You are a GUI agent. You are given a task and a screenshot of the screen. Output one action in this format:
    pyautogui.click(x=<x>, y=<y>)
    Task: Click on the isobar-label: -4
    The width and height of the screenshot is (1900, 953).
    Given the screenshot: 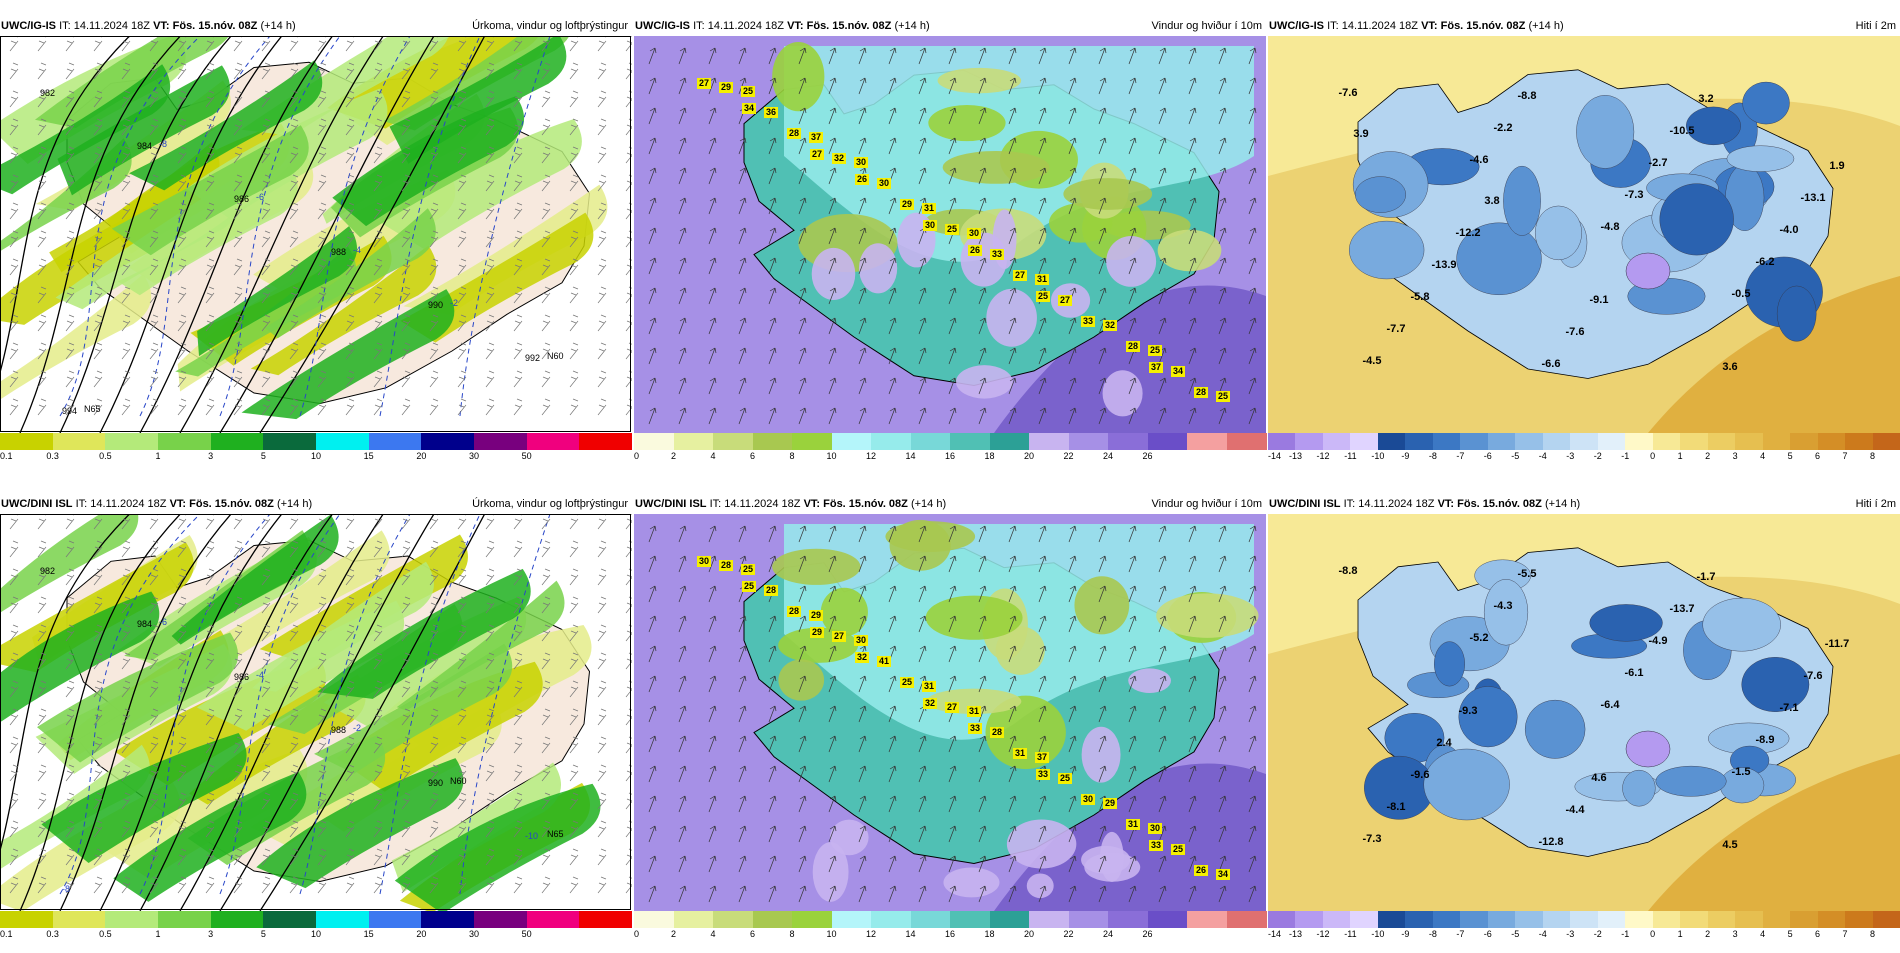 What is the action you would take?
    pyautogui.click(x=357, y=250)
    